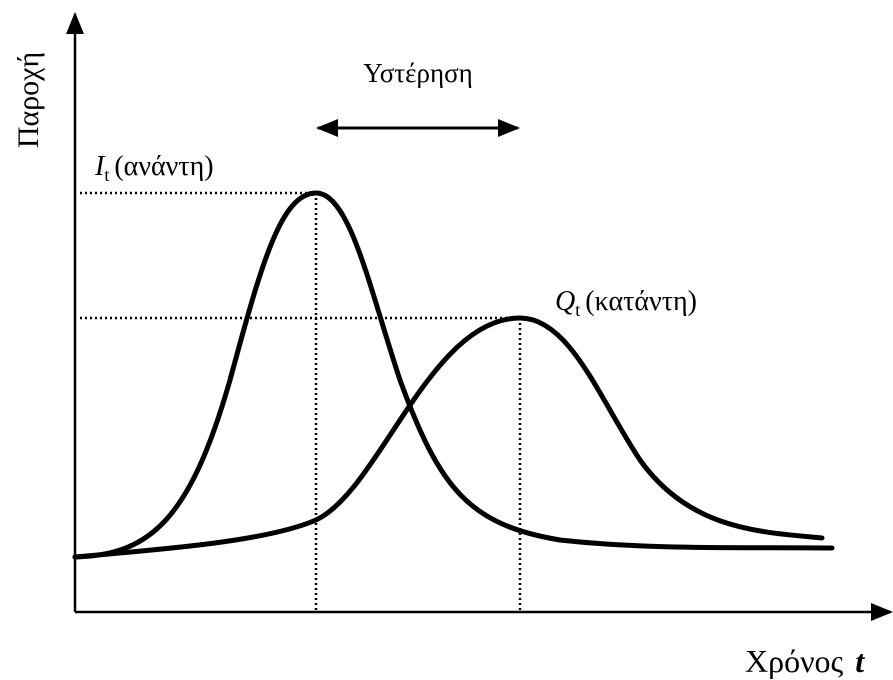 The width and height of the screenshot is (893, 680). Describe the element at coordinates (577, 310) in the screenshot. I see `outflow-subscript: t` at that location.